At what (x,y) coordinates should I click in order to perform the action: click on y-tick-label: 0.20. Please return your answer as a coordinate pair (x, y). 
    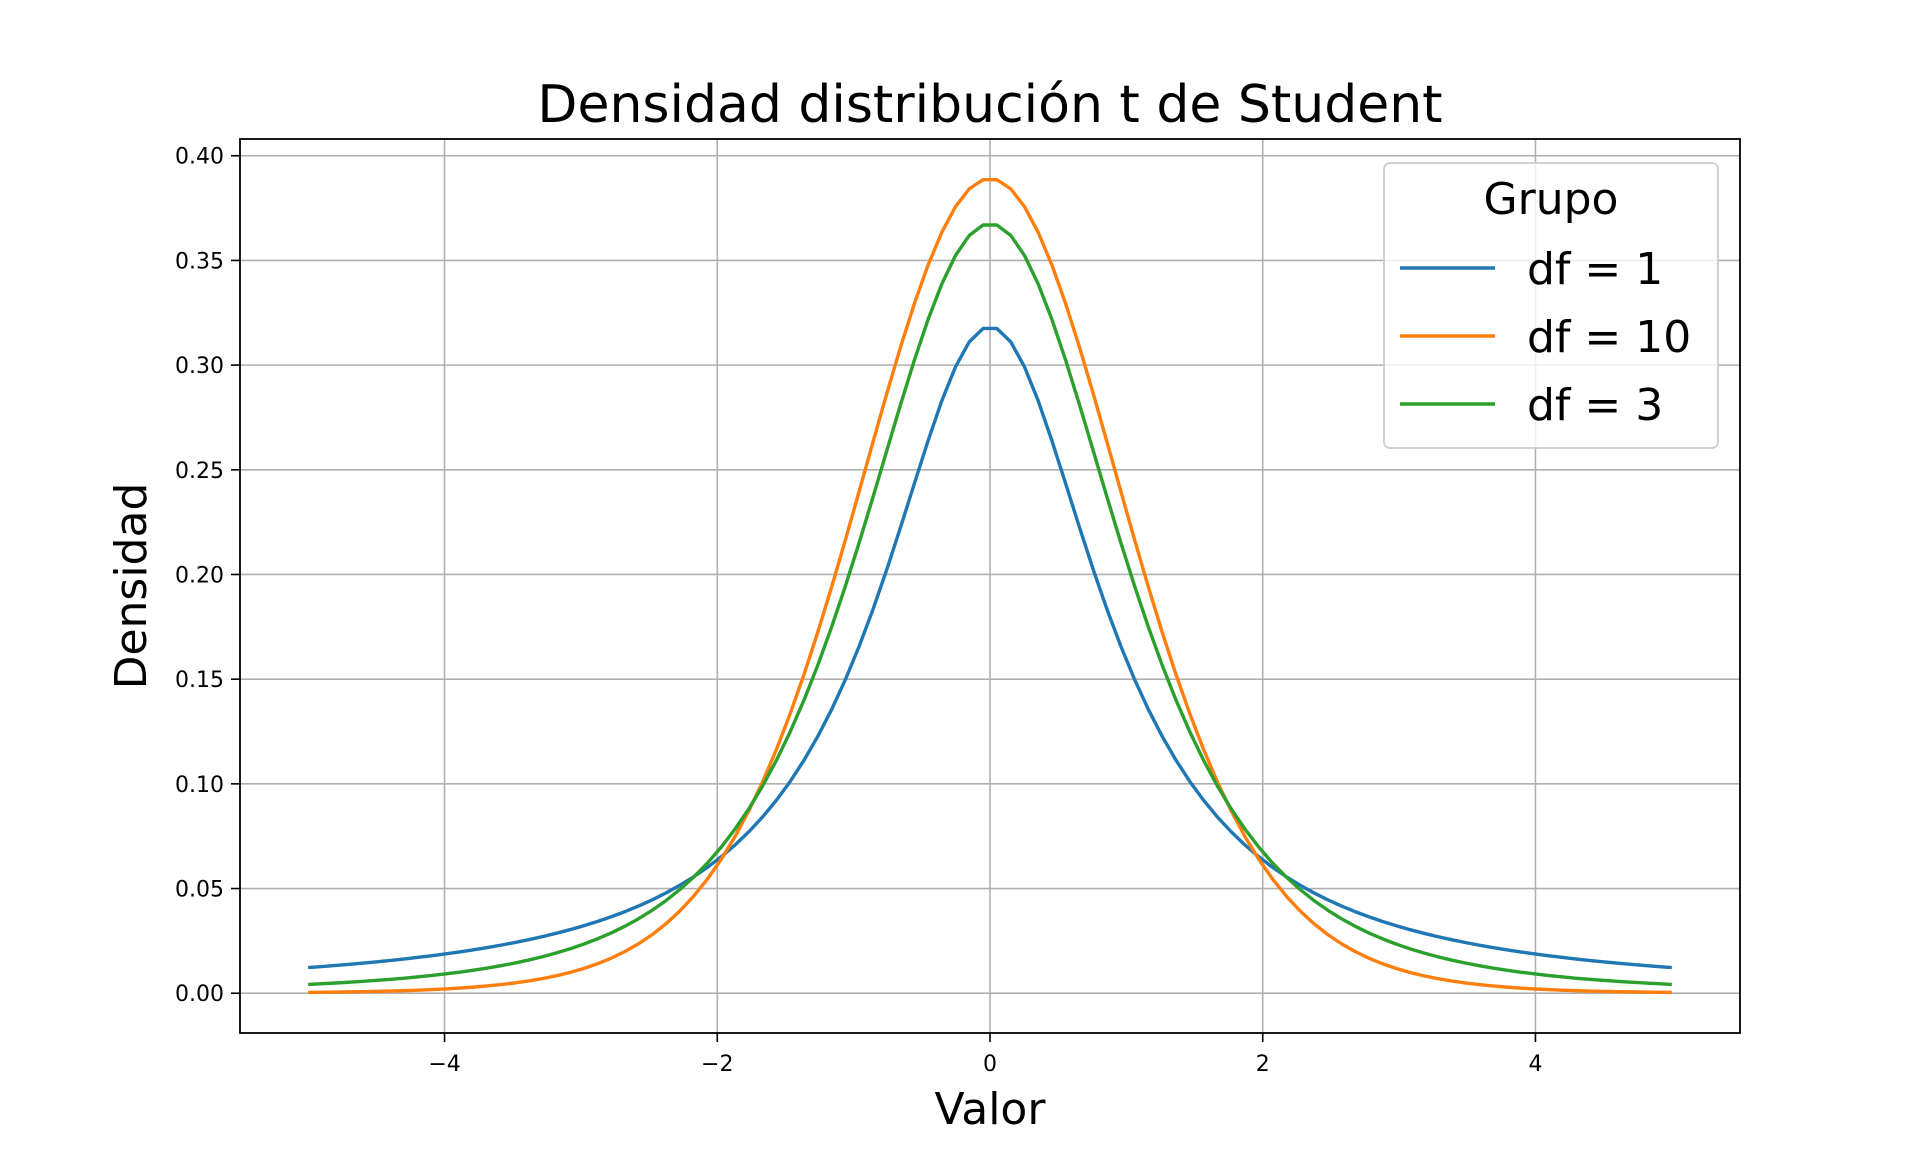
    Looking at the image, I should click on (199, 575).